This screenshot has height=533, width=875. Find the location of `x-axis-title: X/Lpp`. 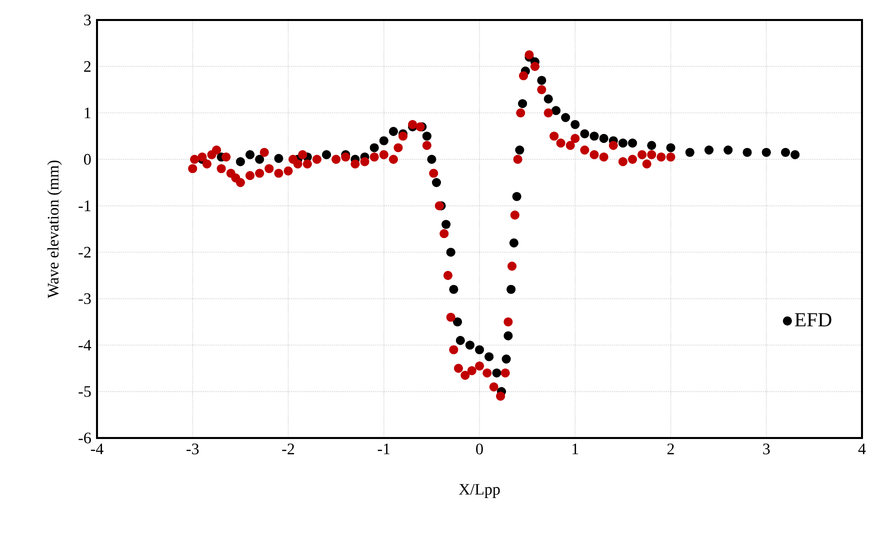

x-axis-title: X/Lpp is located at coordinates (479, 491).